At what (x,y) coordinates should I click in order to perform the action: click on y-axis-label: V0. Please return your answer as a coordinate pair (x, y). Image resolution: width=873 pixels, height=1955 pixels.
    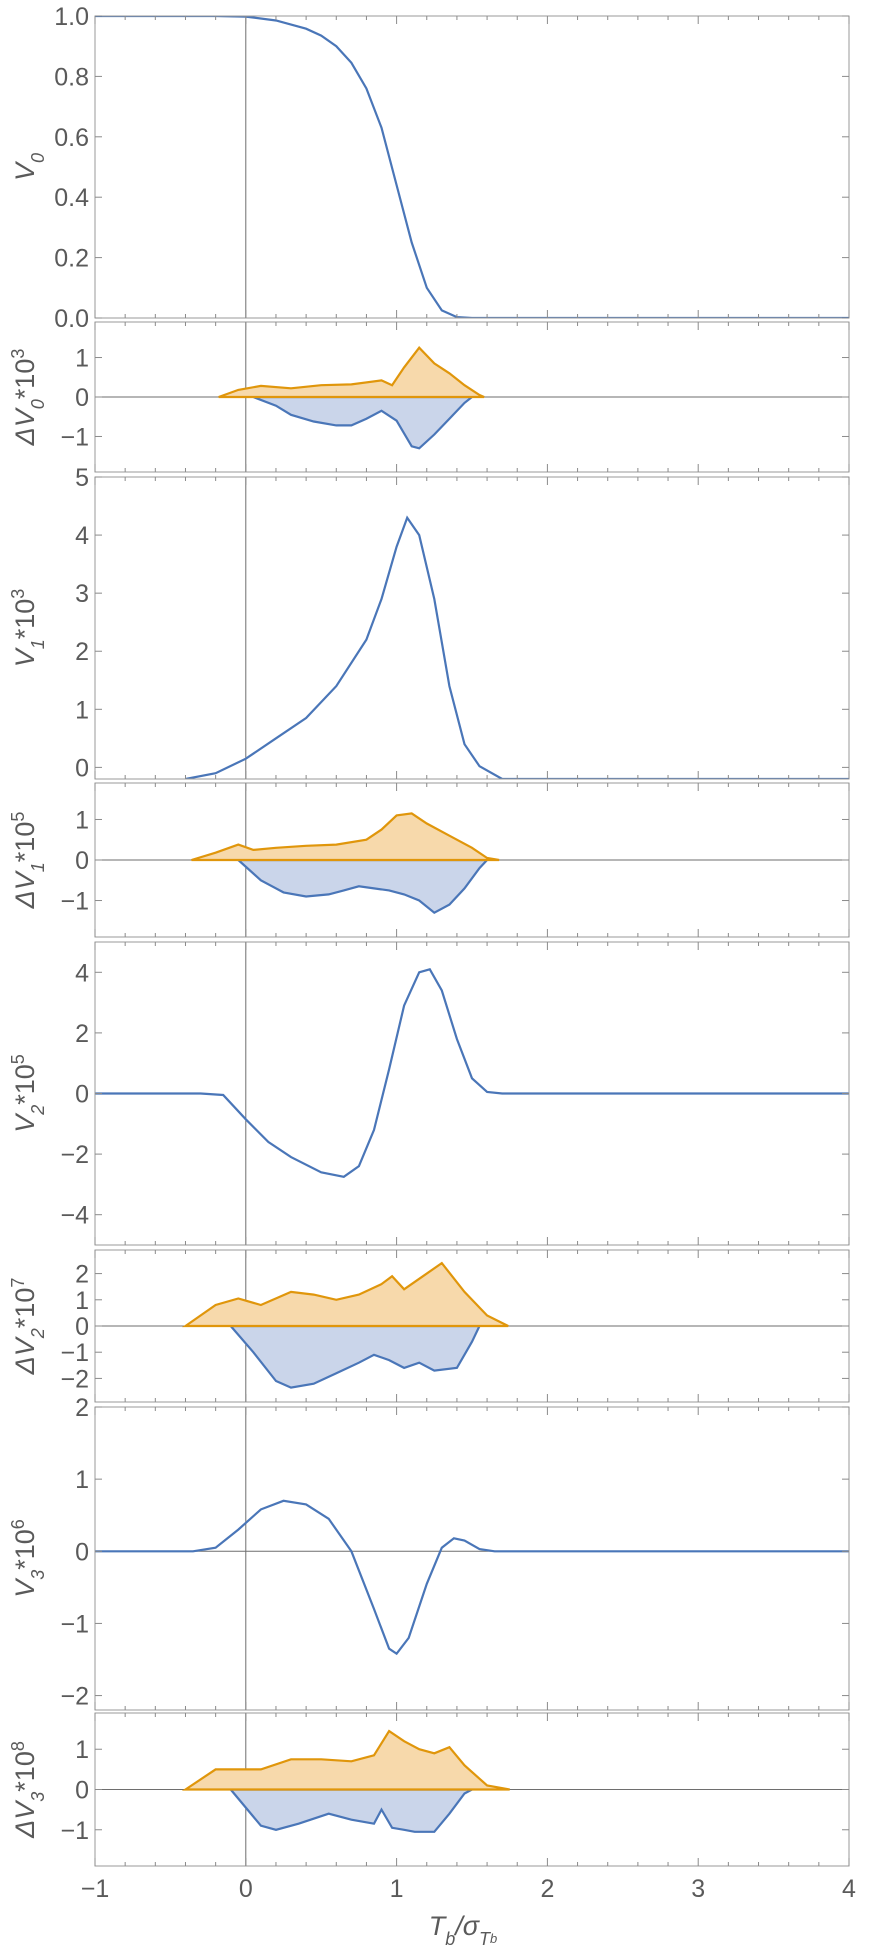
    Looking at the image, I should click on (29, 167).